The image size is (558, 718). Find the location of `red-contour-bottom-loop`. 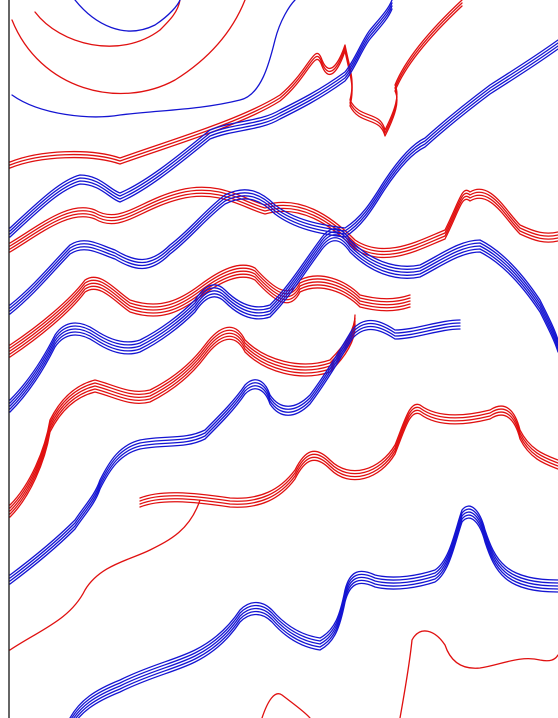

red-contour-bottom-loop is located at coordinates (286, 705).